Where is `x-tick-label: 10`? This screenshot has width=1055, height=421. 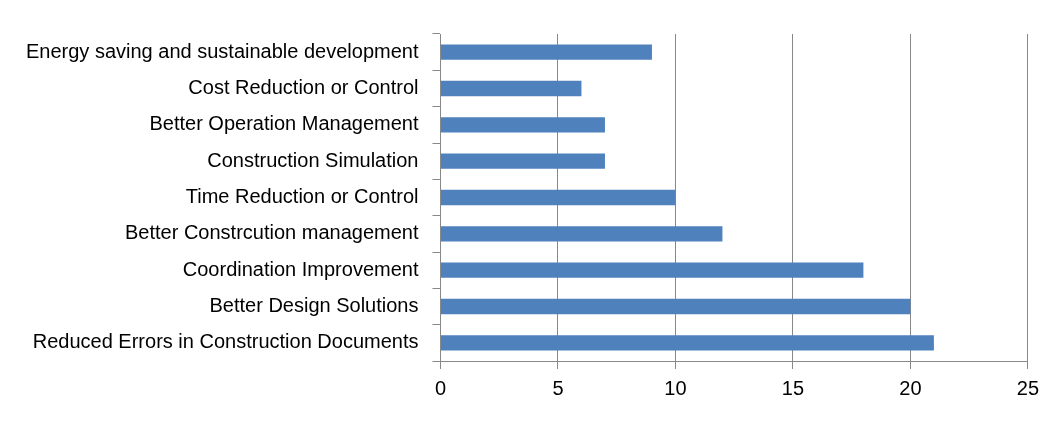
x-tick-label: 10 is located at coordinates (675, 387).